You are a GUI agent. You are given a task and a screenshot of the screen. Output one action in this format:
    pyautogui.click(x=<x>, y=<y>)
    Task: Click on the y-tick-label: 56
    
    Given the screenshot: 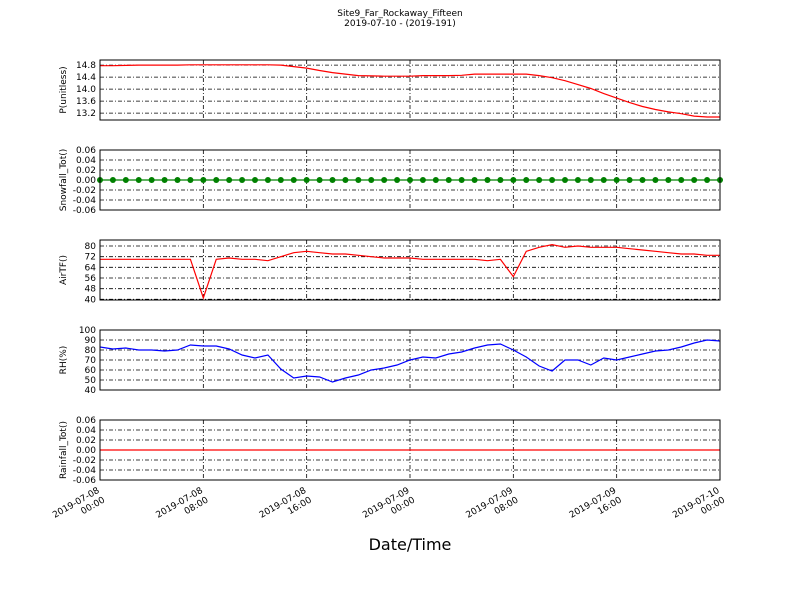 What is the action you would take?
    pyautogui.click(x=91, y=279)
    